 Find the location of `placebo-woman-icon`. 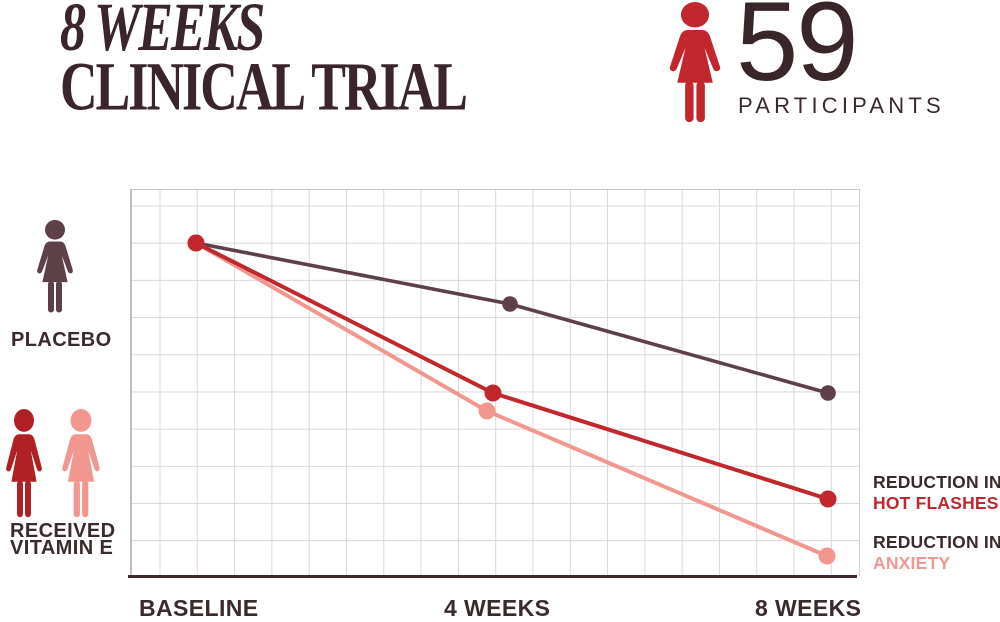

placebo-woman-icon is located at coordinates (55, 266).